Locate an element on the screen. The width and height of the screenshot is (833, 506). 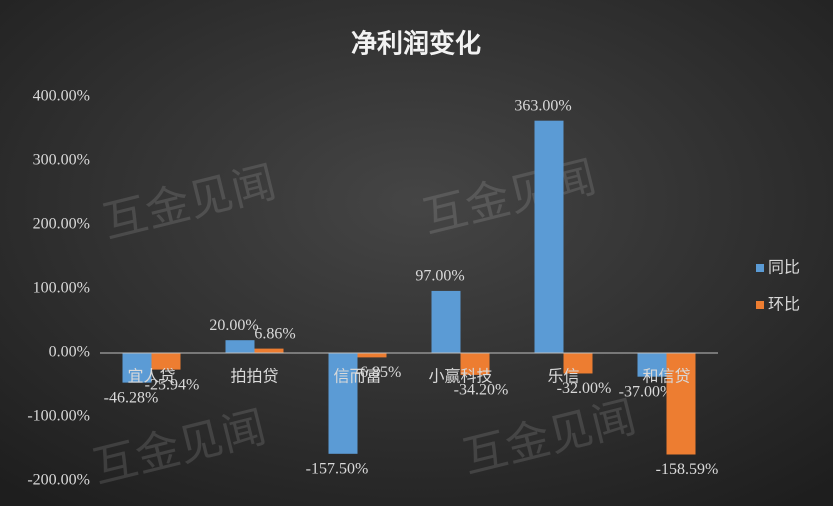
x-tick-label: 和信贷 is located at coordinates (666, 376).